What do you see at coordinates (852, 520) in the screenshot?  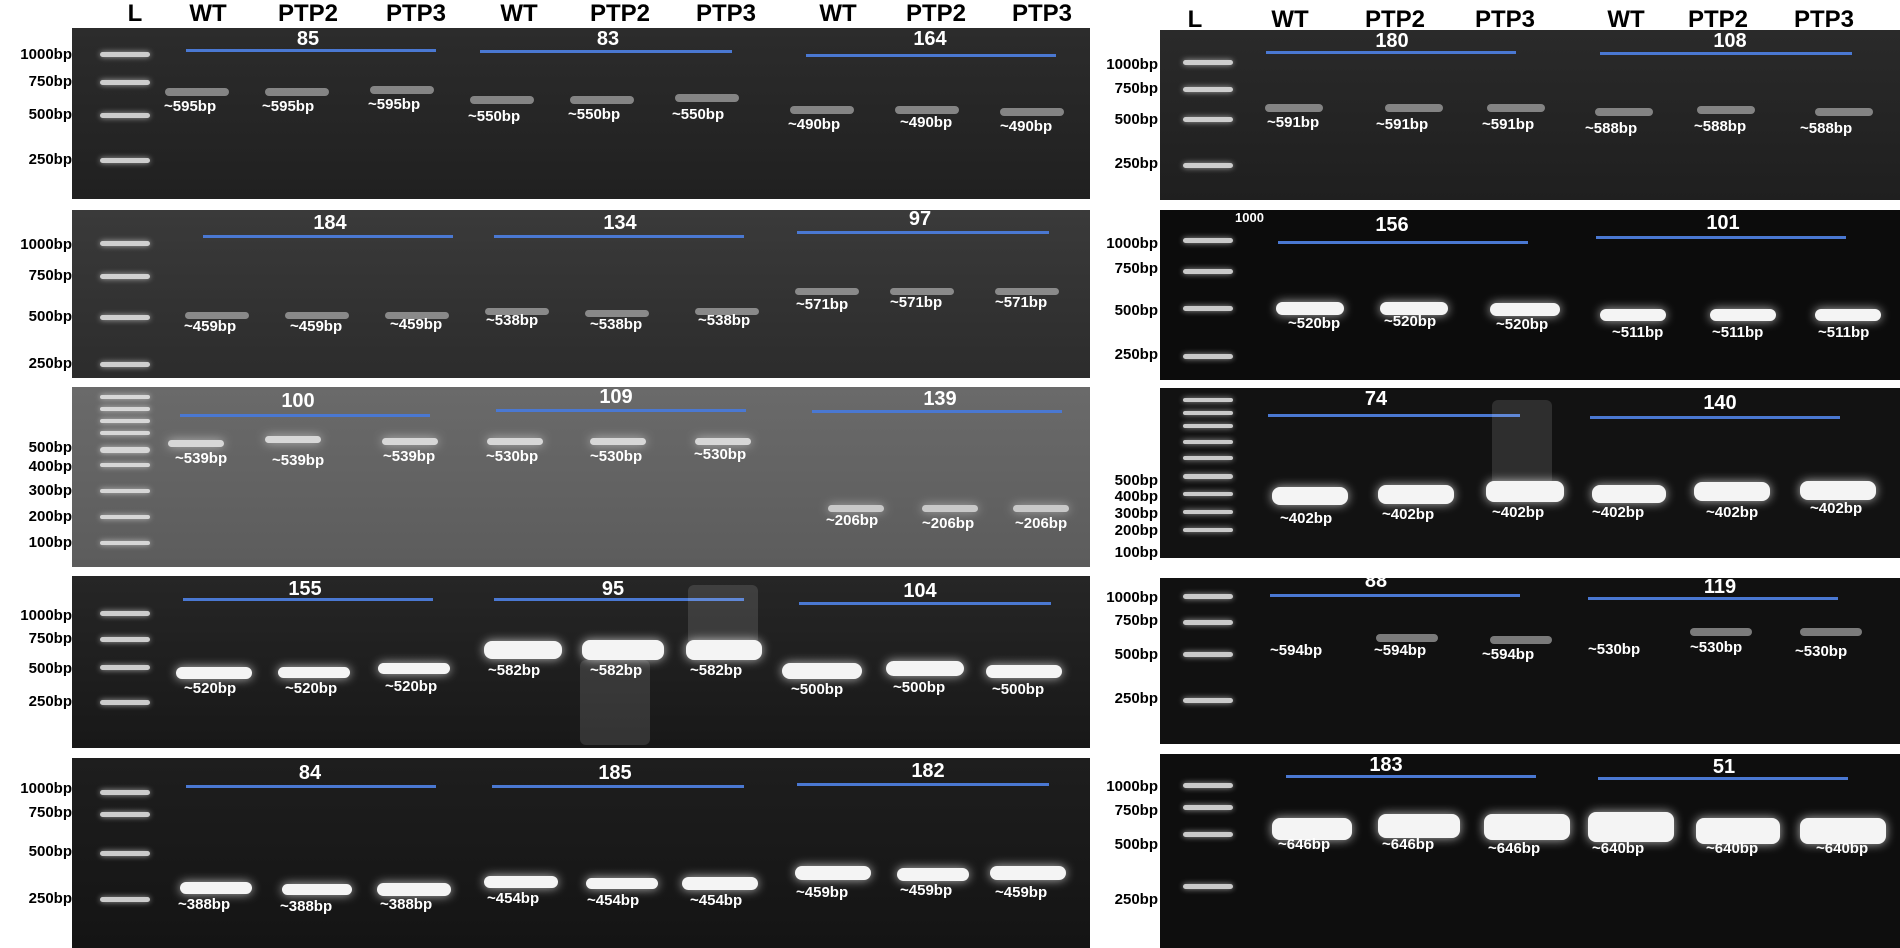 I see `band-size-label: ~206bp` at bounding box center [852, 520].